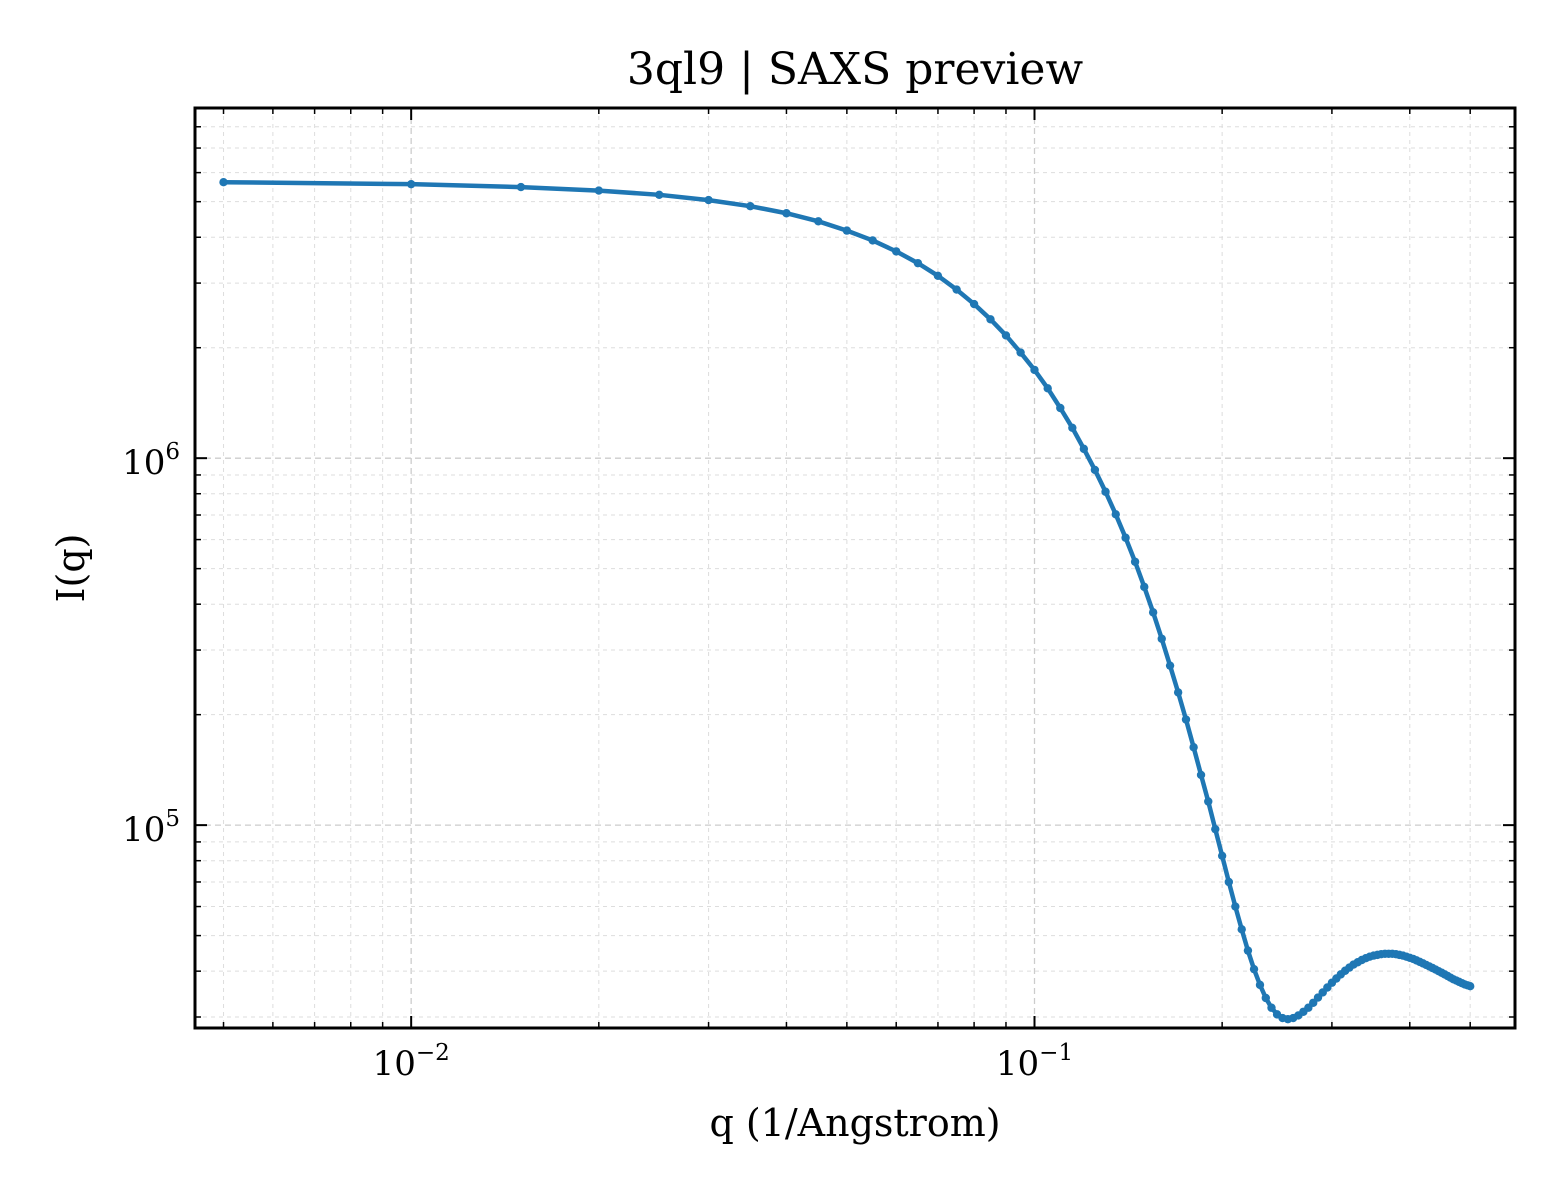 The image size is (1560, 1200). What do you see at coordinates (854, 1123) in the screenshot?
I see `x-axis-label: q (1/Angstrom)` at bounding box center [854, 1123].